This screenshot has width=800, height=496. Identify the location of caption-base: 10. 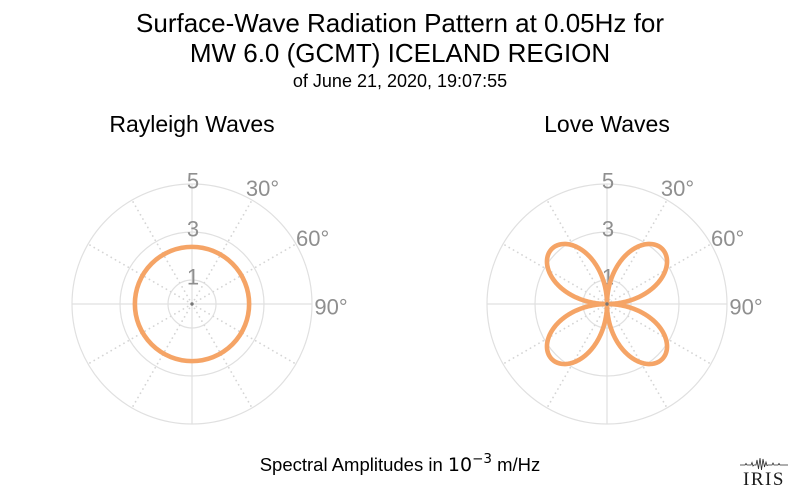
(460, 465).